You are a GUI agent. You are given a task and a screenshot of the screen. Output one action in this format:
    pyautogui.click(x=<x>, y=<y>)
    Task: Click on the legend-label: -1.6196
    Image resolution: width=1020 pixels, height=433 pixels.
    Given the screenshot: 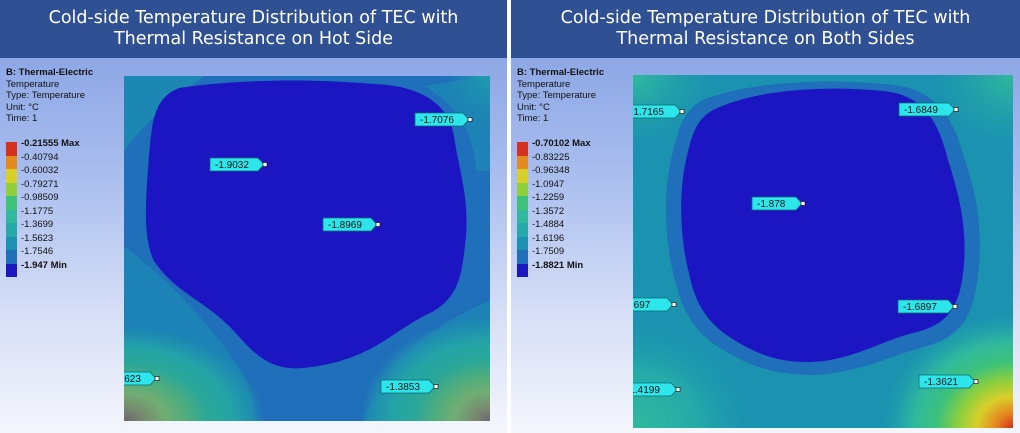 What is the action you would take?
    pyautogui.click(x=548, y=238)
    